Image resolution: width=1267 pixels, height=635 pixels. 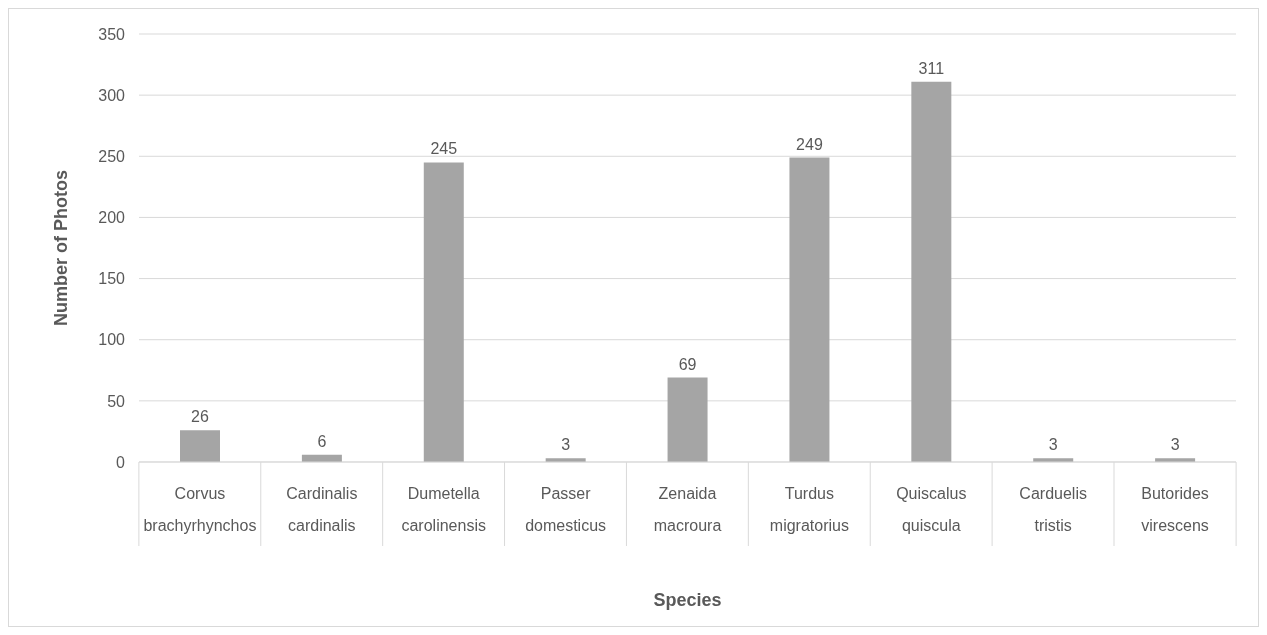 What do you see at coordinates (687, 364) in the screenshot?
I see `data-label: 69` at bounding box center [687, 364].